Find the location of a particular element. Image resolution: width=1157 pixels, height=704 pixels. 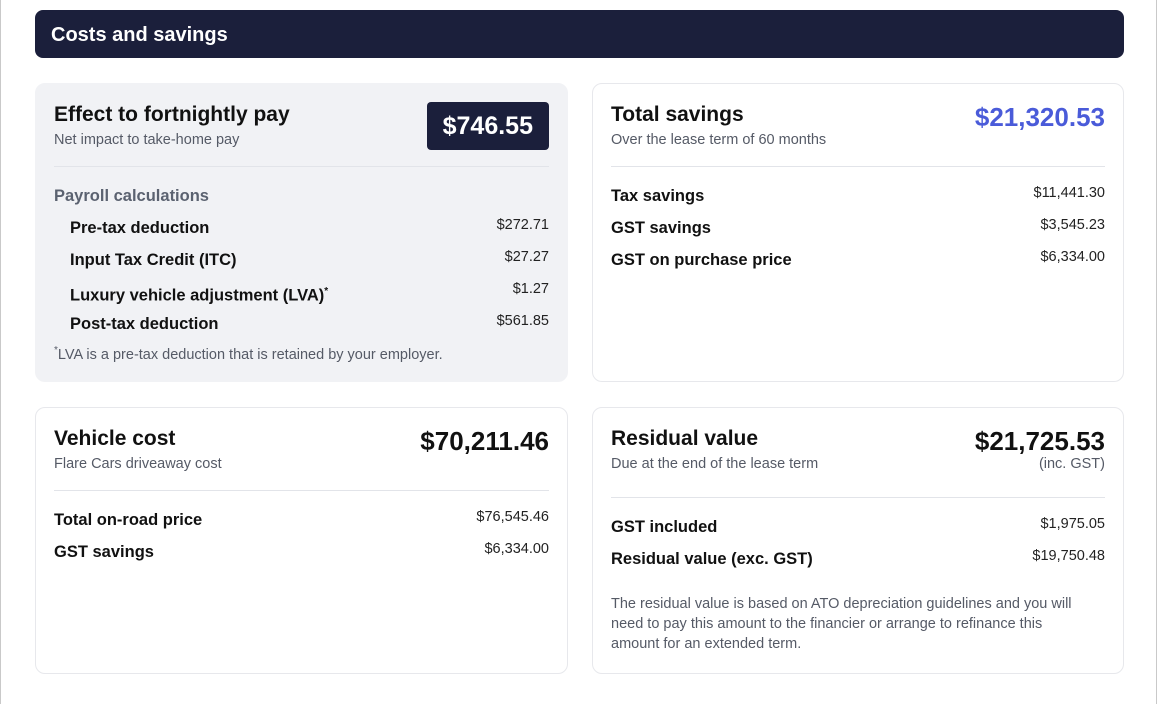

savings-row-tax: Tax savings $11,441.30 is located at coordinates (858, 196).